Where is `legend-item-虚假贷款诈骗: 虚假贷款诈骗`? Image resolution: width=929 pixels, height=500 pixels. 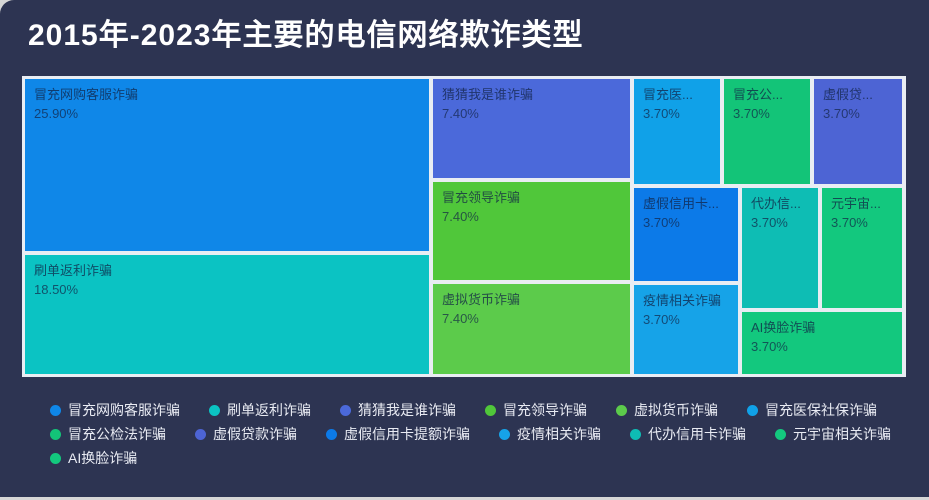
legend-item-虚假贷款诈骗: 虚假贷款诈骗 is located at coordinates (246, 434).